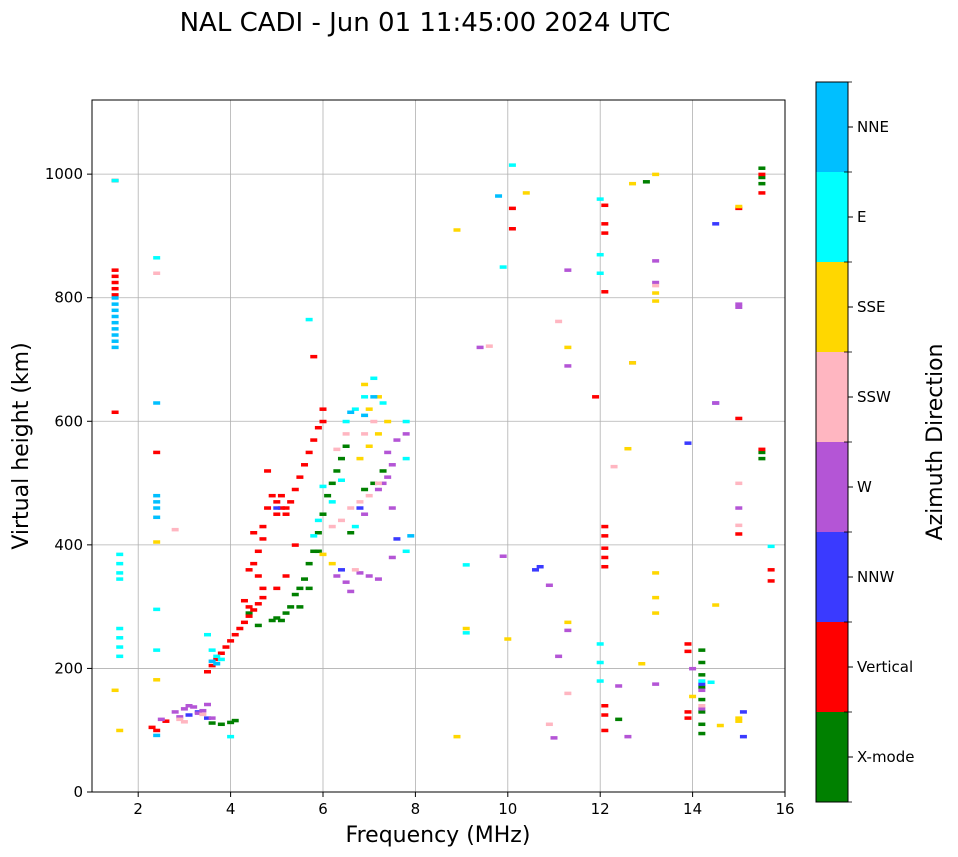 This screenshot has width=958, height=857. I want to click on colorbar-tick-label: E, so click(861, 217).